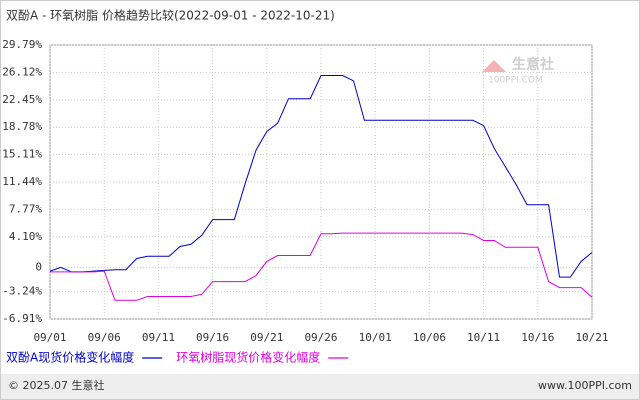 The image size is (640, 400). What do you see at coordinates (429, 337) in the screenshot?
I see `x-tick-label: 10/06` at bounding box center [429, 337].